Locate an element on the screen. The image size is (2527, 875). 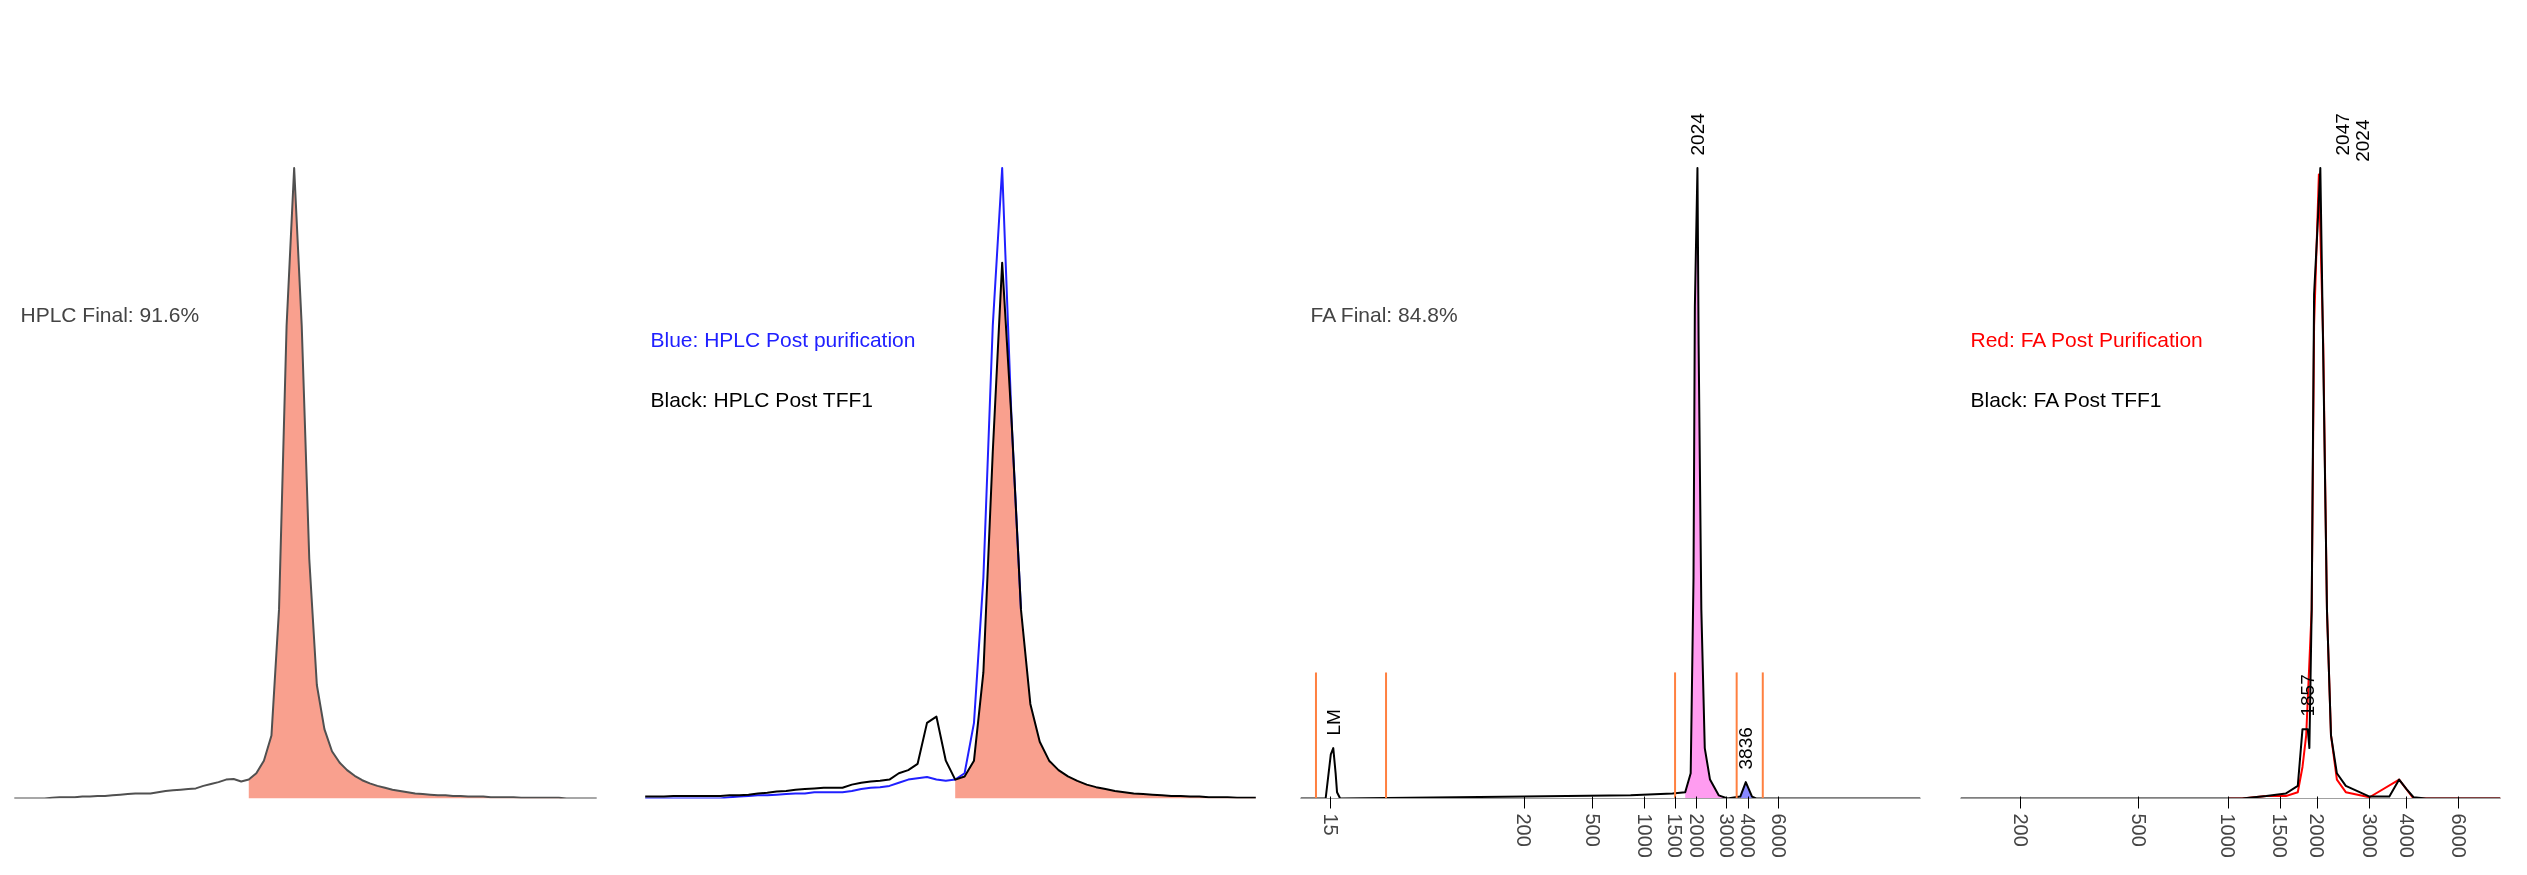
text: Red: FA Post Purification is located at coordinates (2086, 340).